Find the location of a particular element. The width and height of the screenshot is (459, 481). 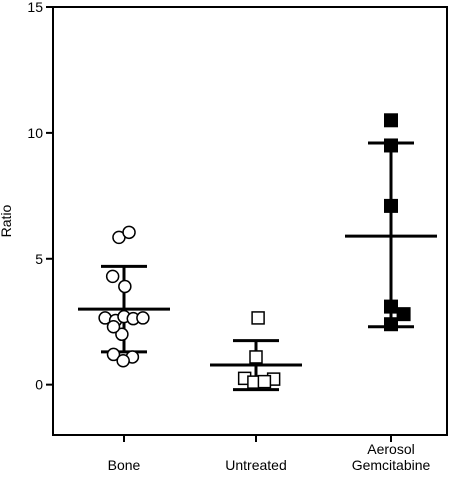

category-label-line: Untreated is located at coordinates (255, 465).